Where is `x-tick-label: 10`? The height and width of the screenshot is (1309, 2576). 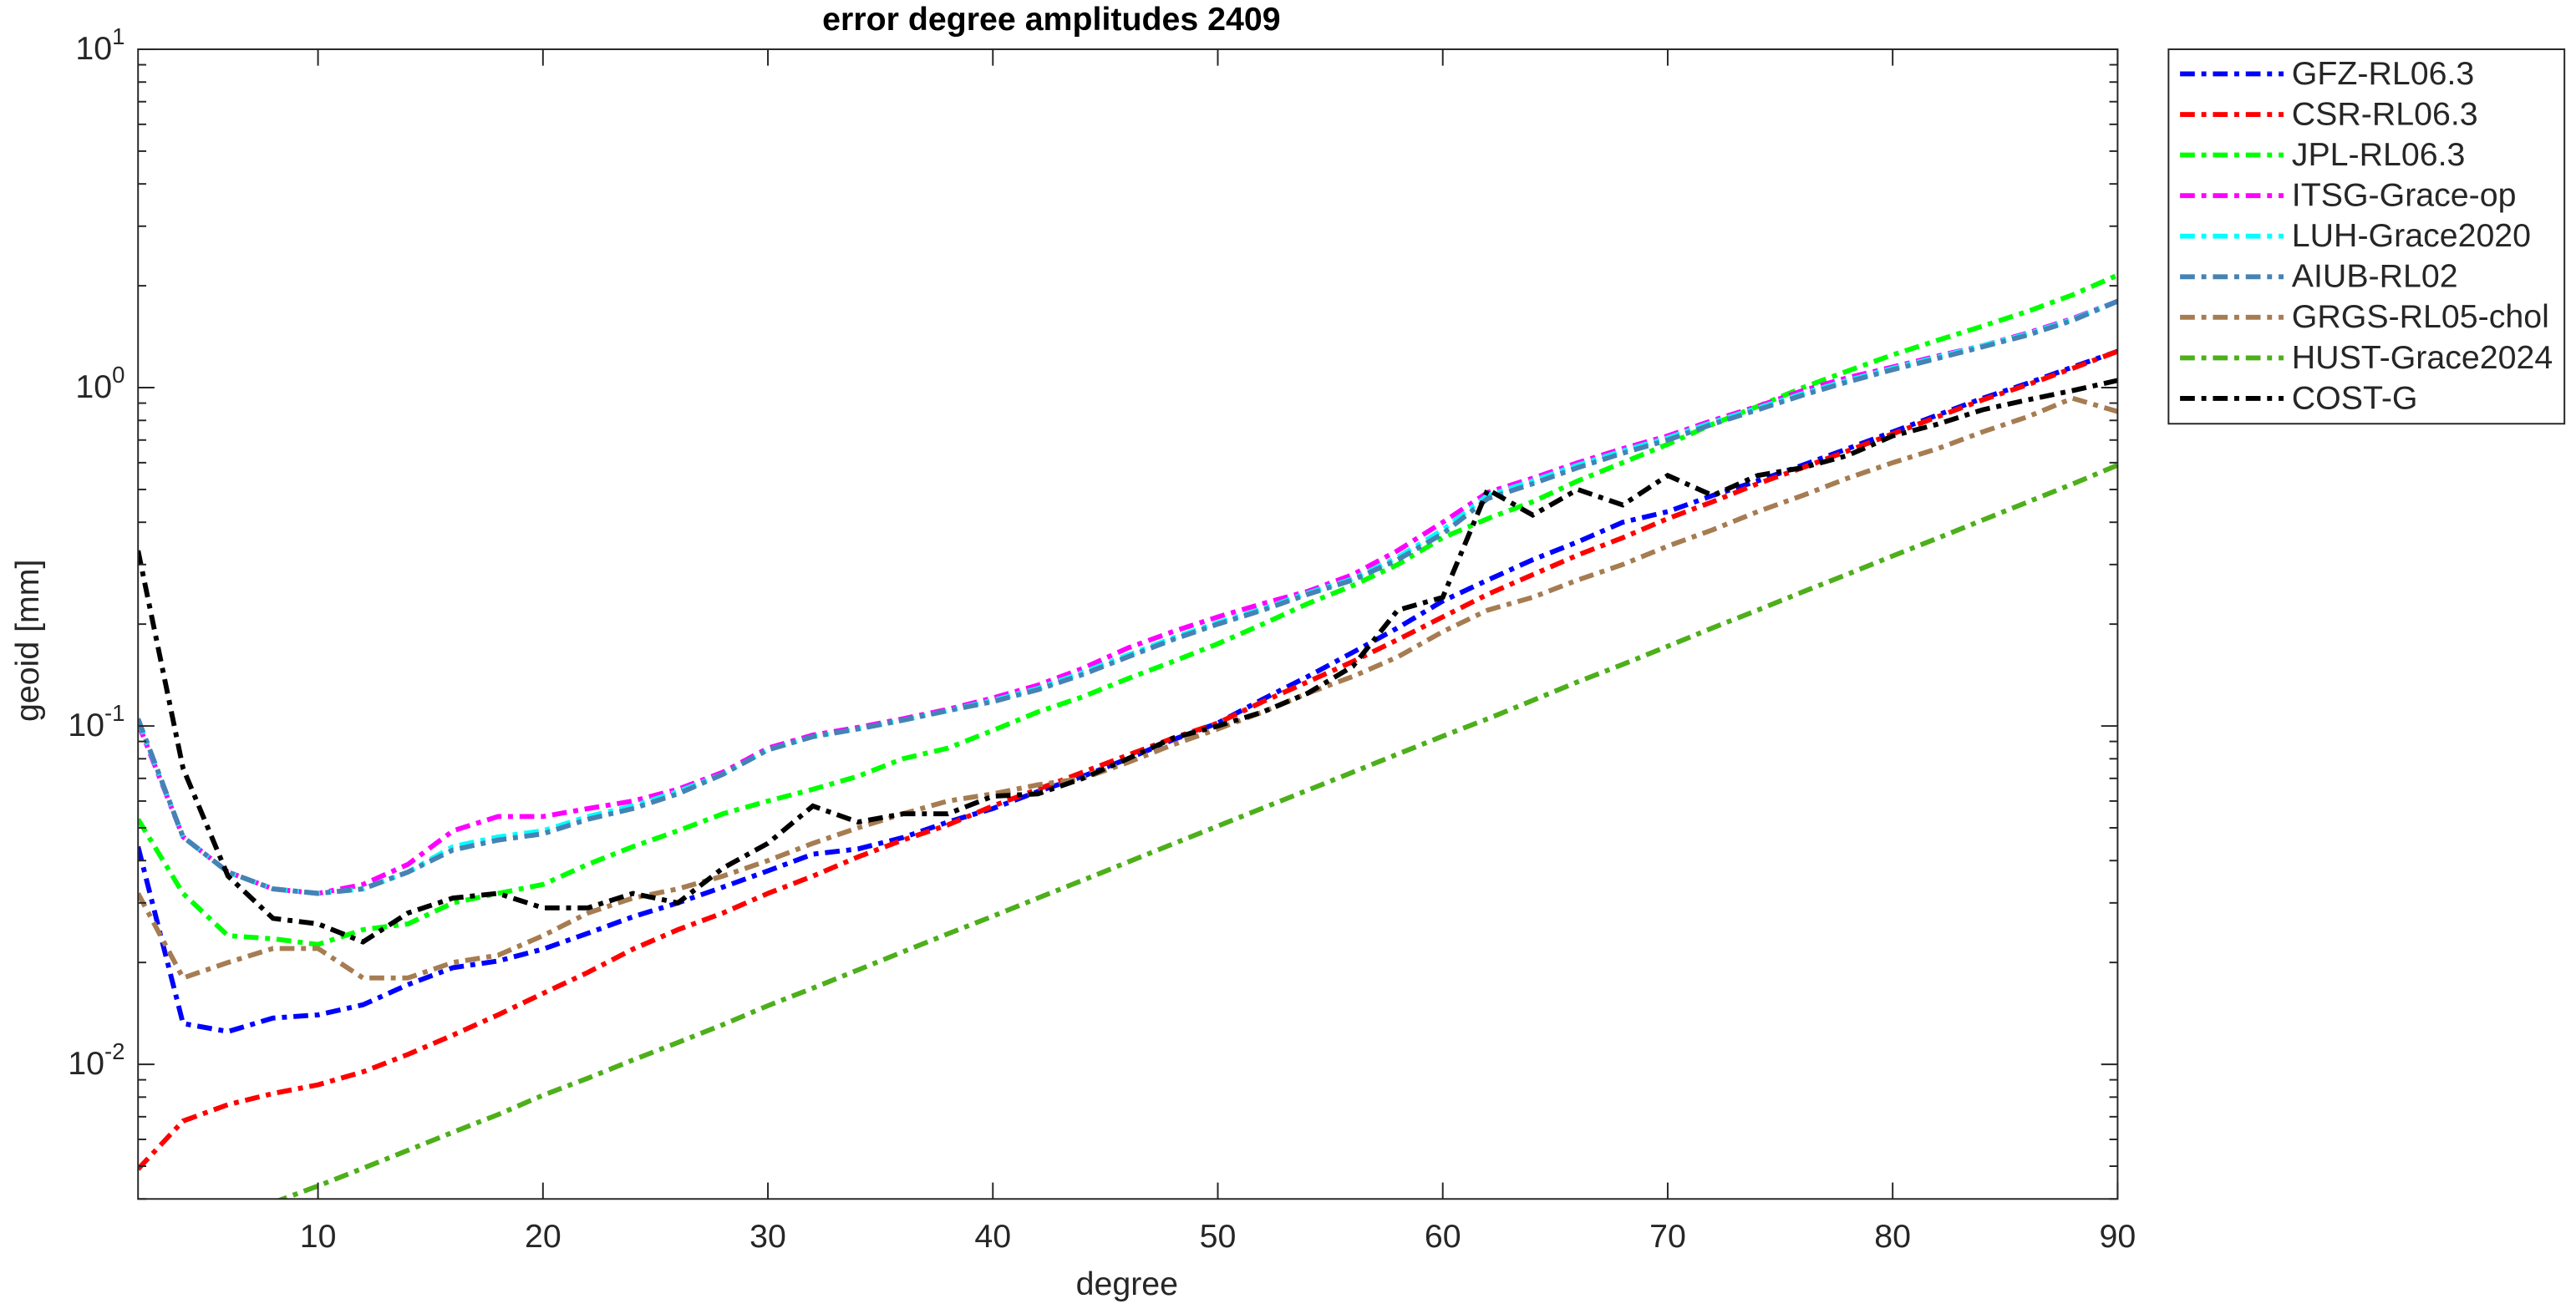
x-tick-label: 10 is located at coordinates (318, 1236).